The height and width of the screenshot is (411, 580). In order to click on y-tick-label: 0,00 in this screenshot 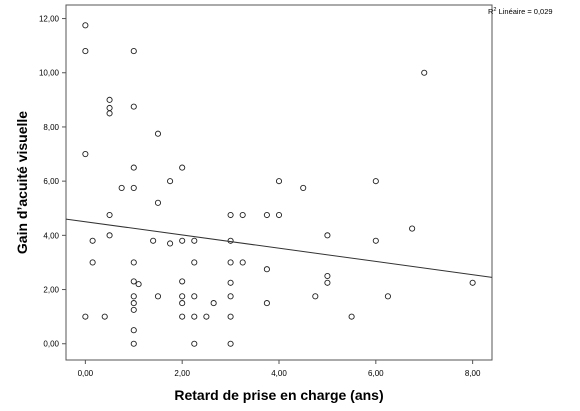, I will do `click(51, 344)`.